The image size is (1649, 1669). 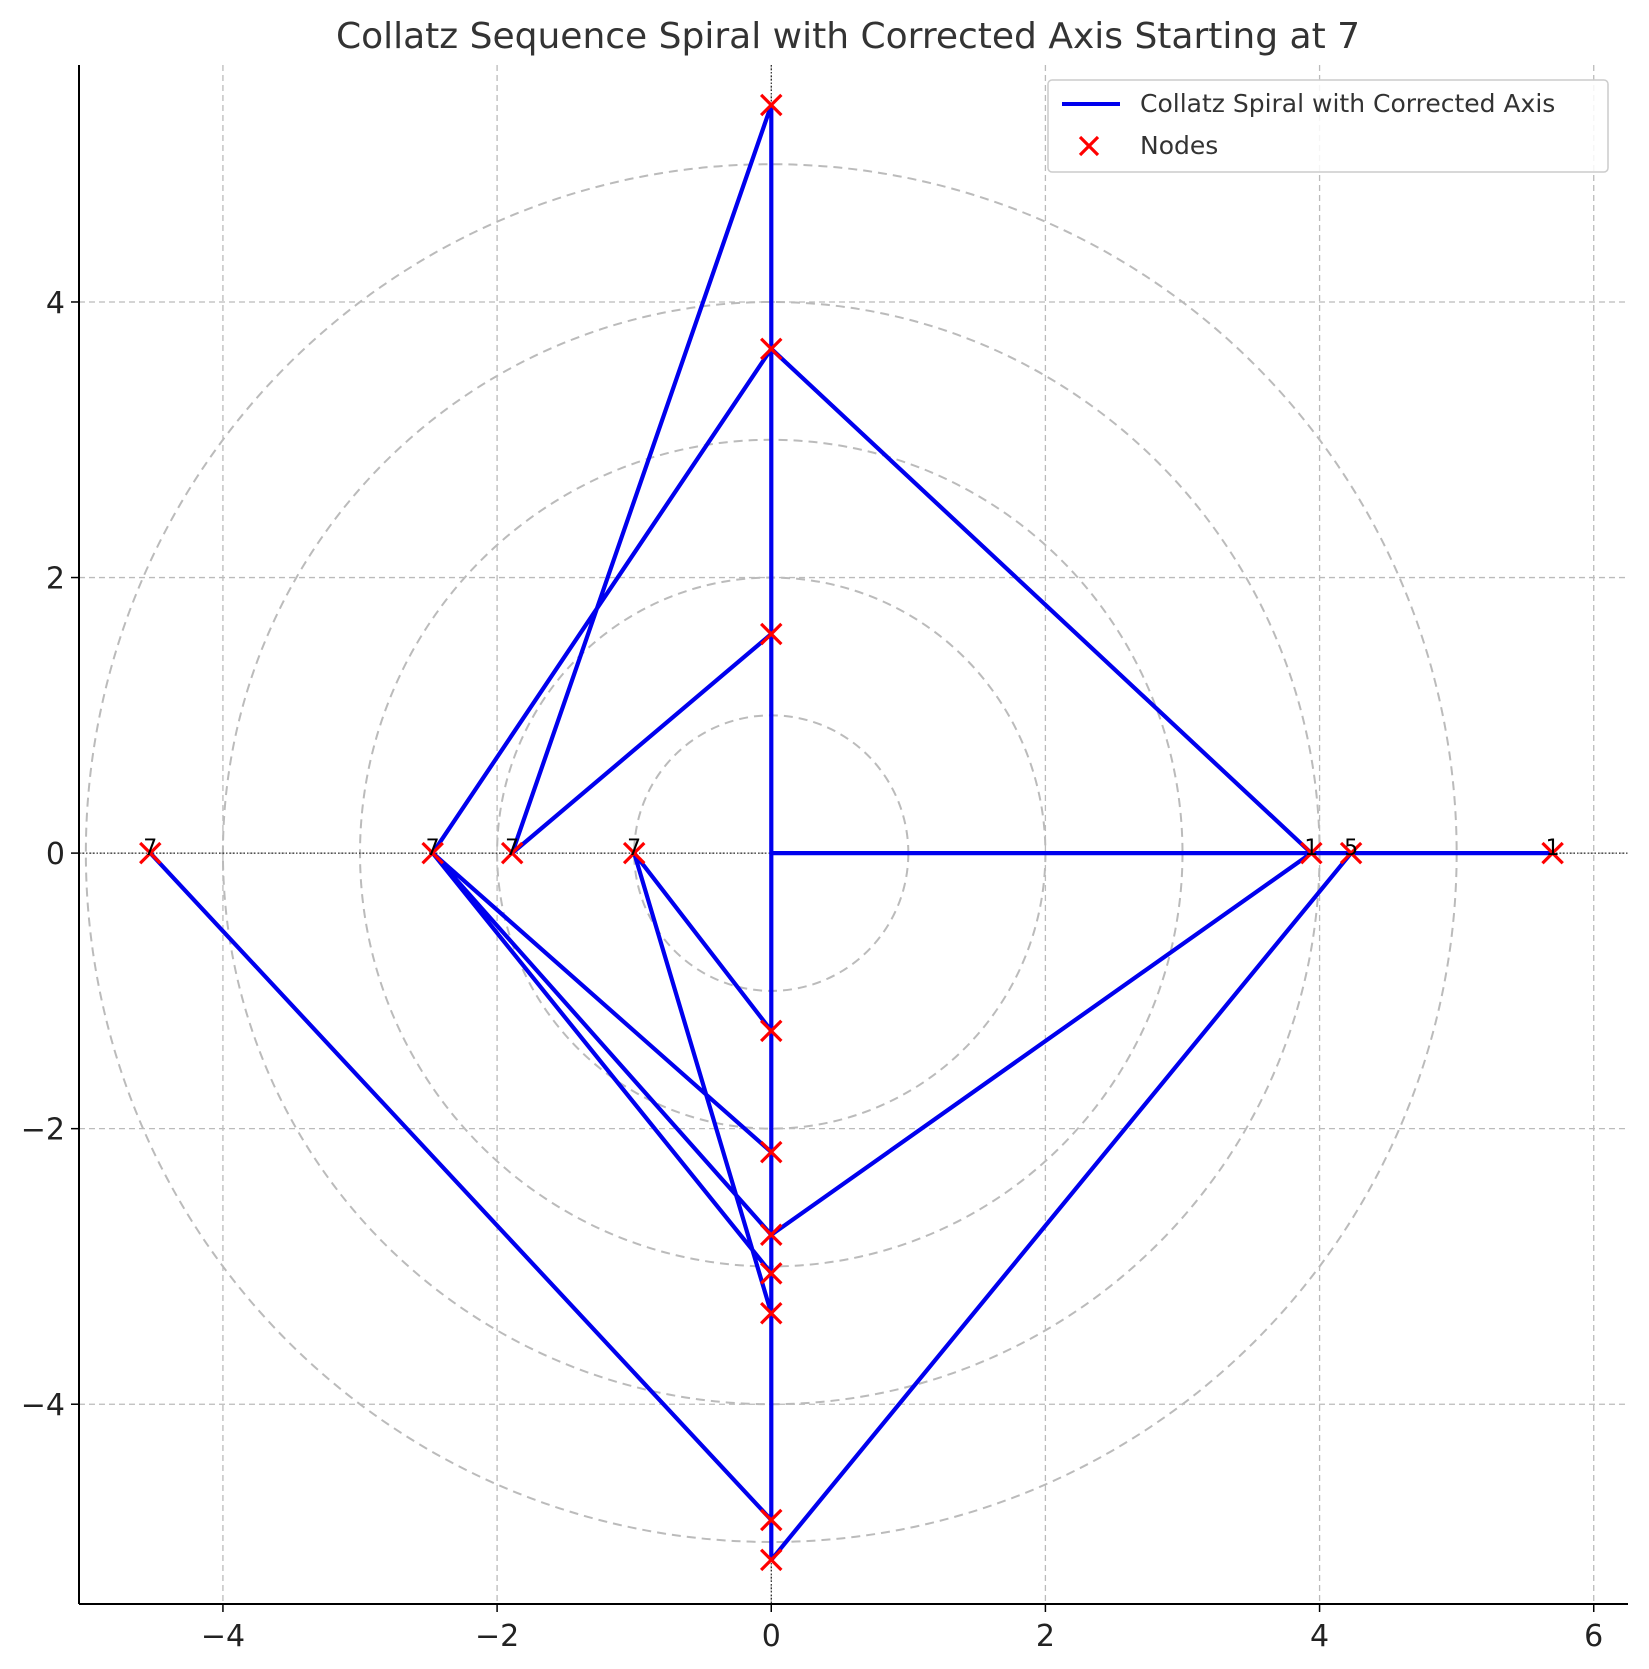 I want to click on legend-box, so click(x=1328, y=126).